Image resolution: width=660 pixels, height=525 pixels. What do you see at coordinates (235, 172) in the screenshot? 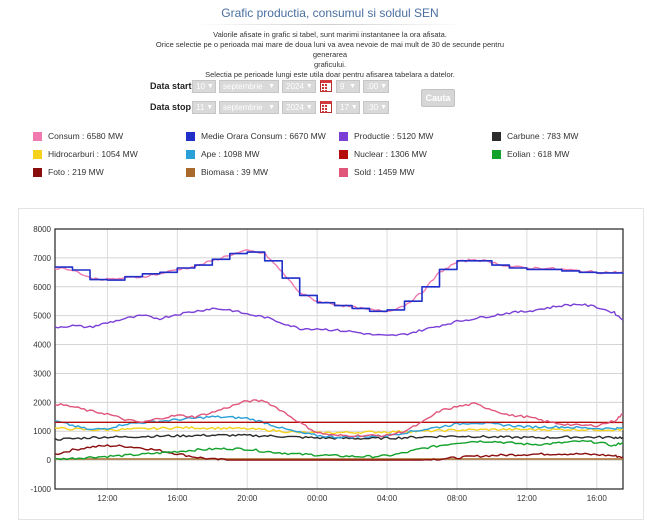
I see `legend-label: Biomasa : 39 MW` at bounding box center [235, 172].